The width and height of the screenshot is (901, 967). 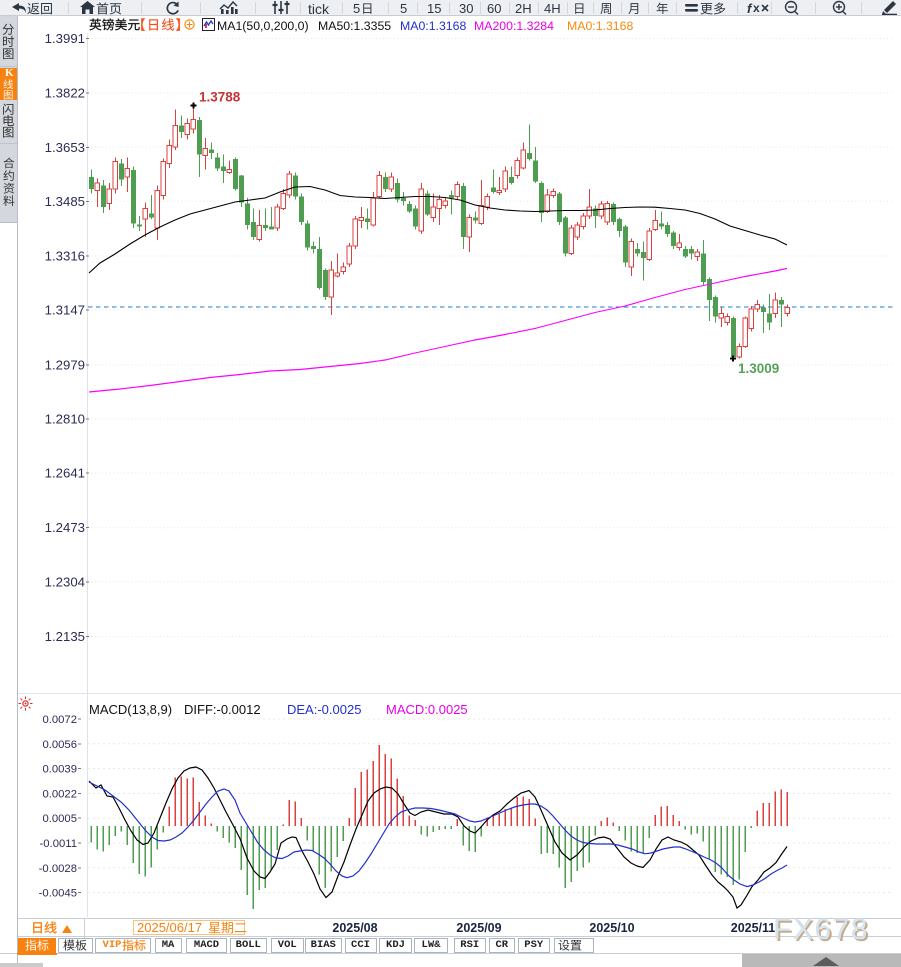 What do you see at coordinates (58, 844) in the screenshot?
I see `svg-text: -0.0011` at bounding box center [58, 844].